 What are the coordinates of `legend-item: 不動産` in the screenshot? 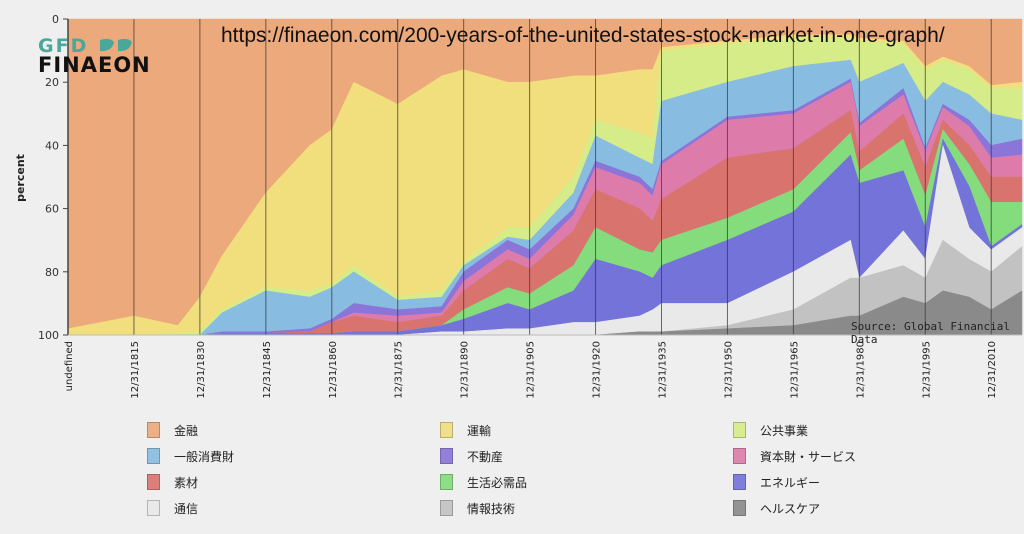 It's located at (471, 456).